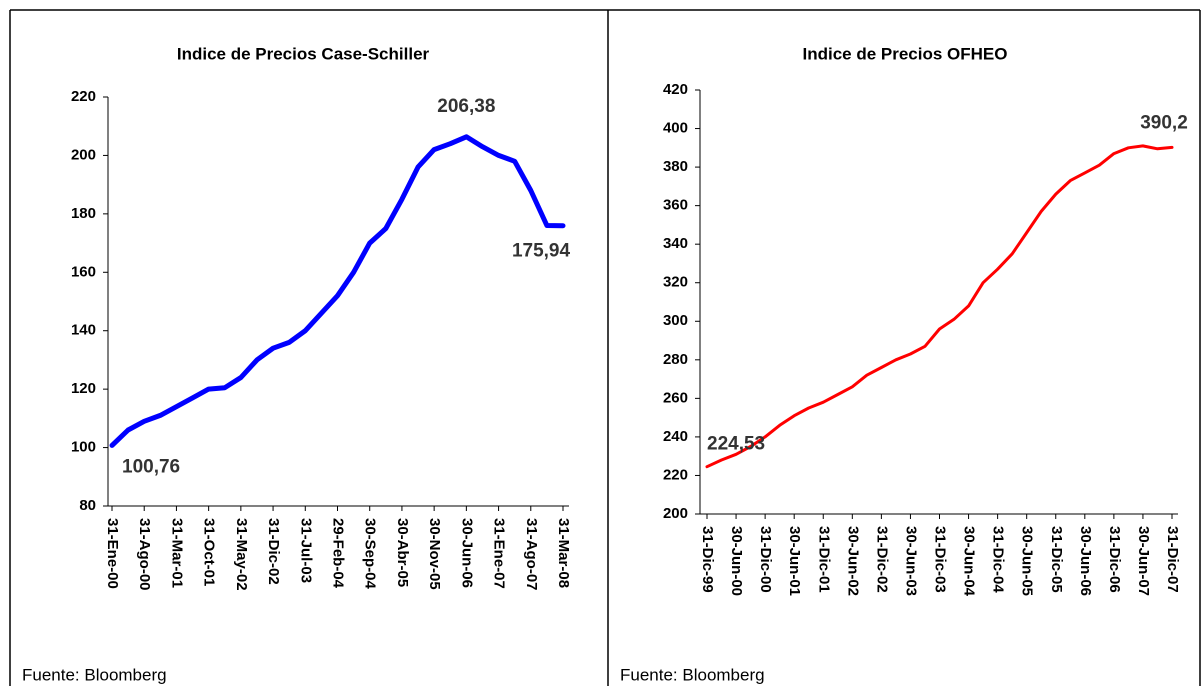 The height and width of the screenshot is (686, 1202). Describe the element at coordinates (675, 359) in the screenshot. I see `y-tick-label: 280` at that location.